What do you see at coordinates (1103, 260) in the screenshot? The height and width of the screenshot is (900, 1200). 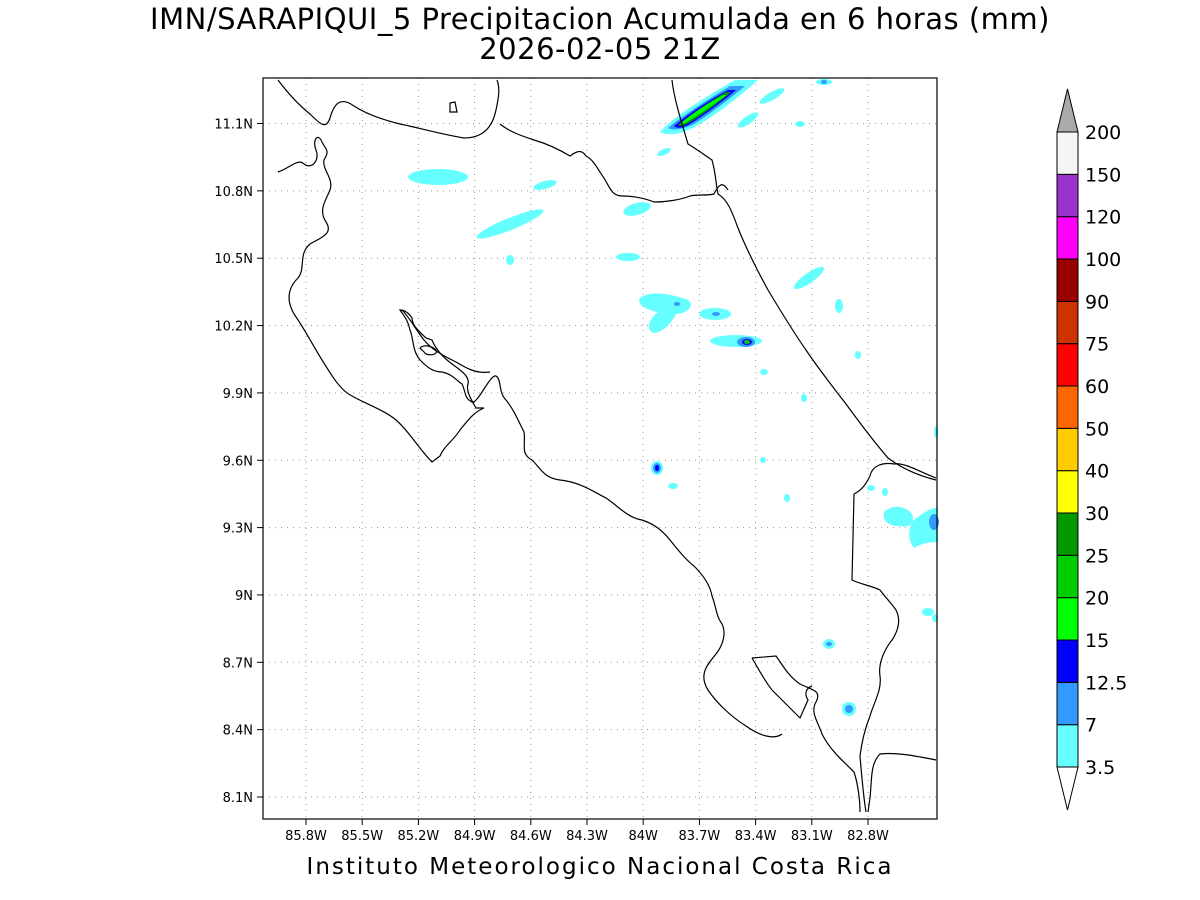 I see `colorbar-label: 100` at bounding box center [1103, 260].